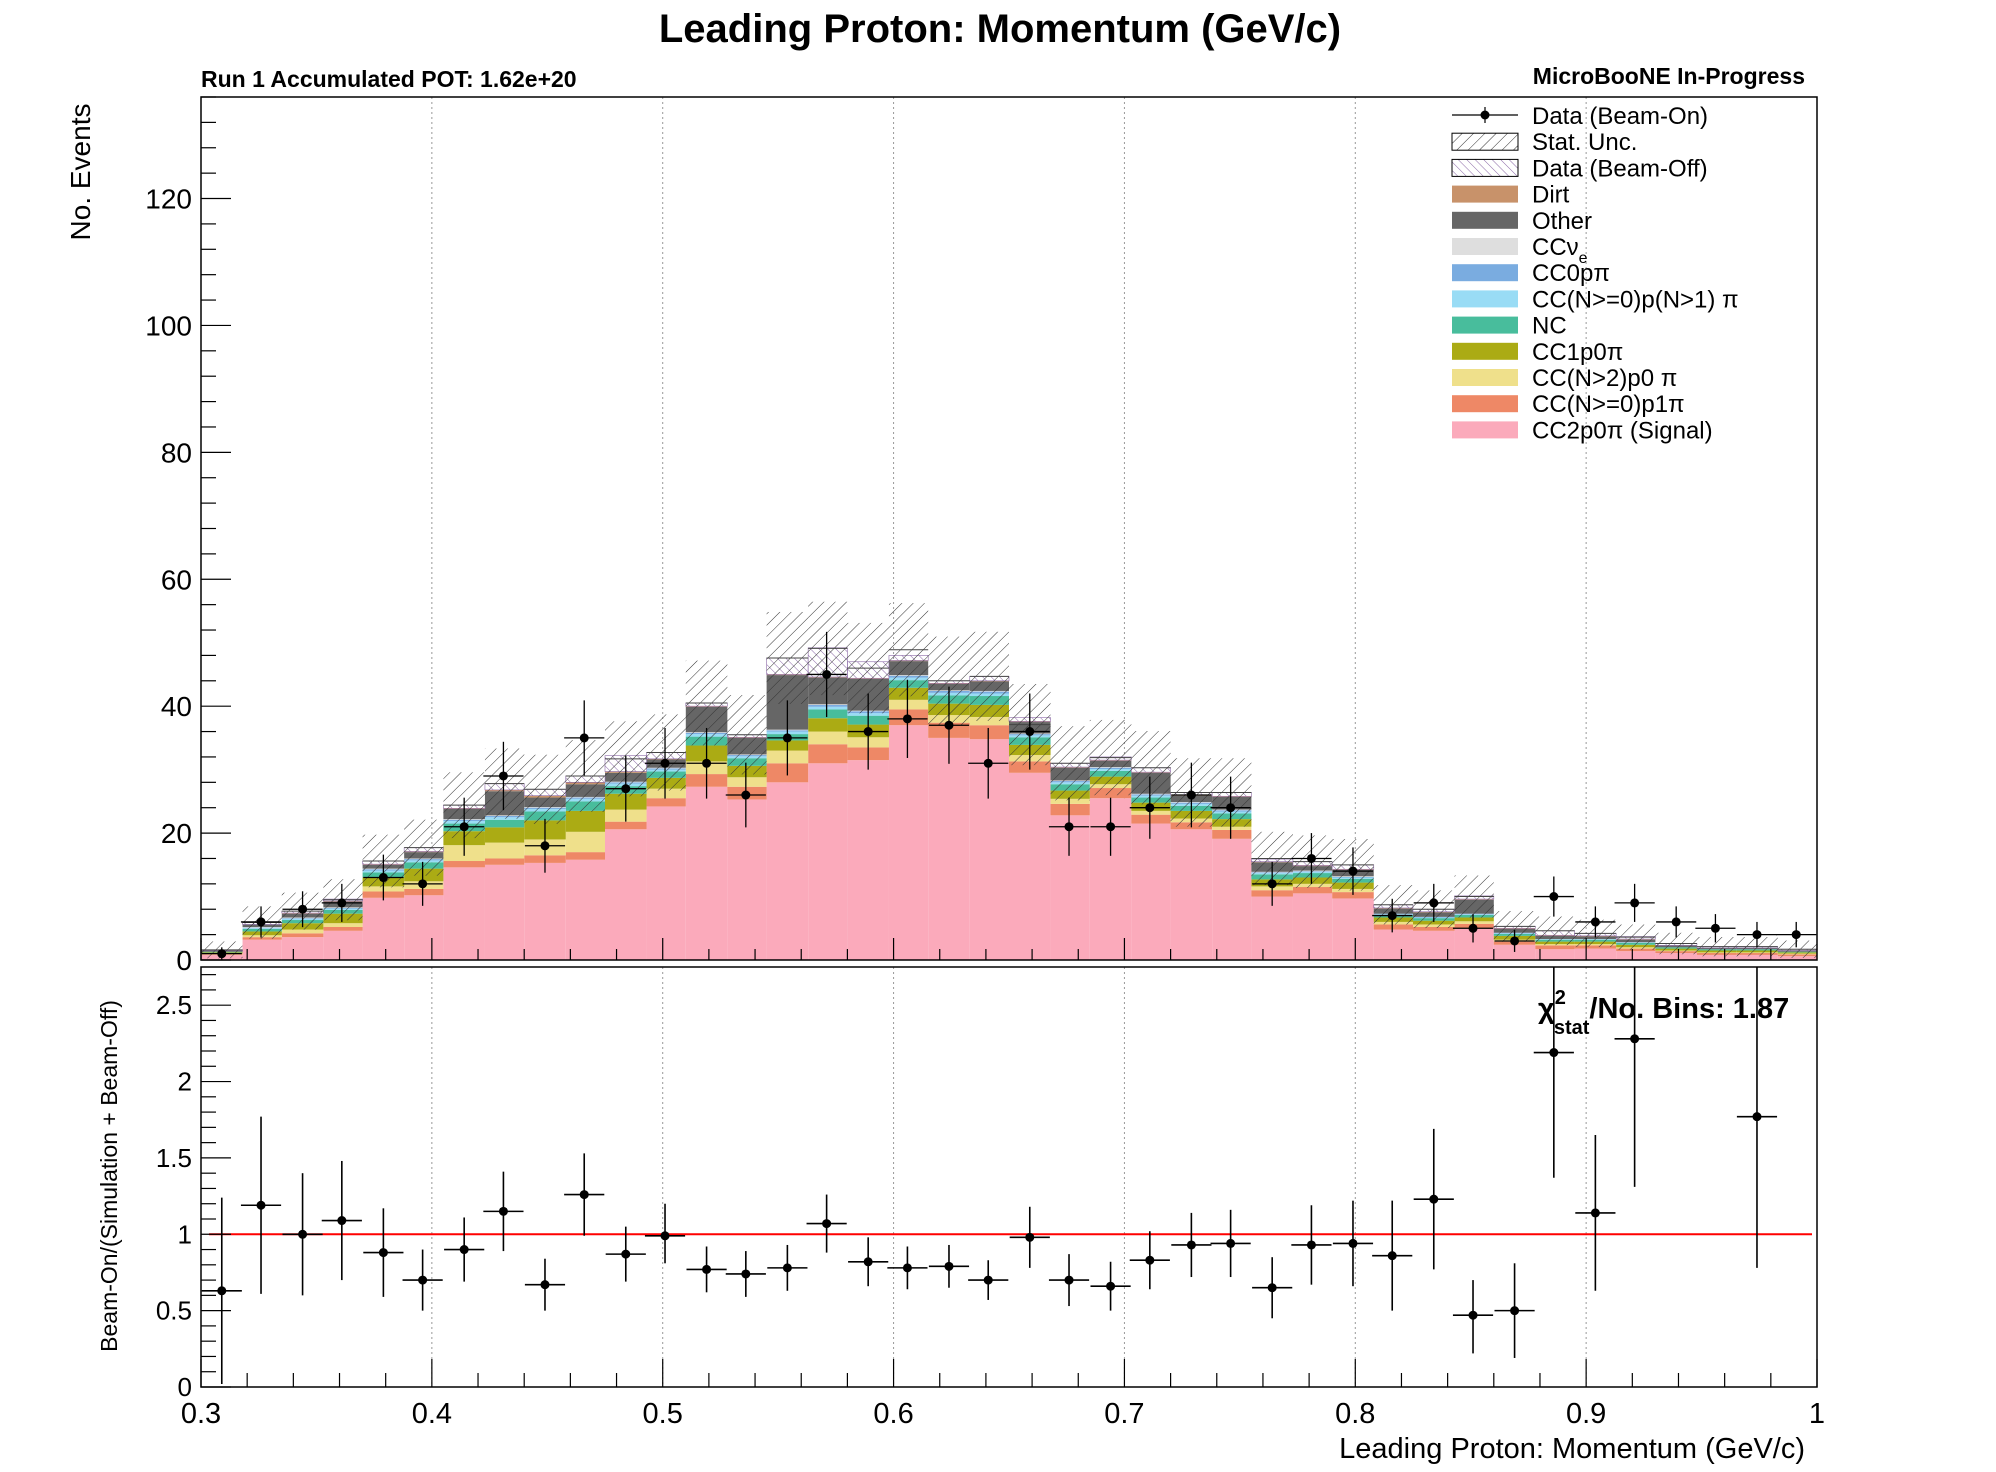 The width and height of the screenshot is (1996, 1472). Describe the element at coordinates (1485, 377) in the screenshot. I see `legend-swatch-ccn2p0pi` at that location.